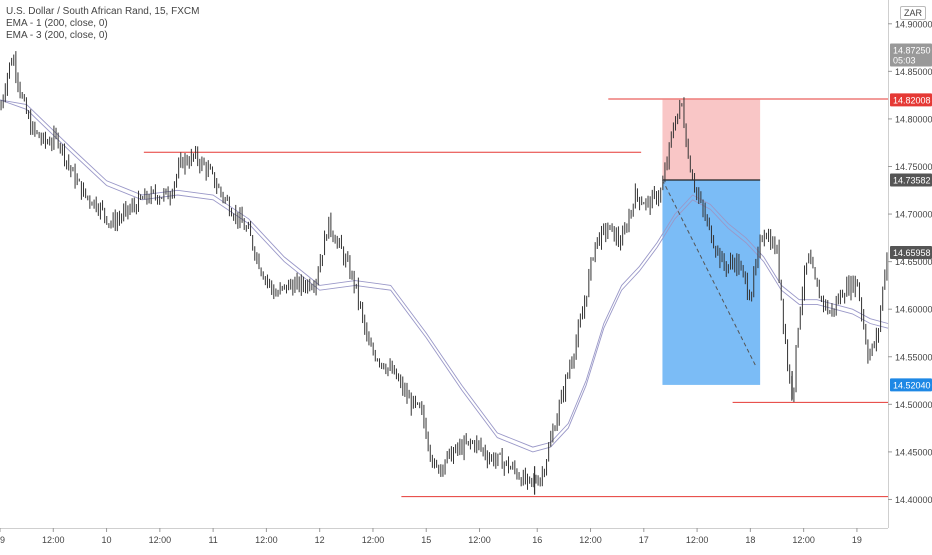 The width and height of the screenshot is (932, 555). What do you see at coordinates (913, 24) in the screenshot?
I see `price-tick-label: 14.90000` at bounding box center [913, 24].